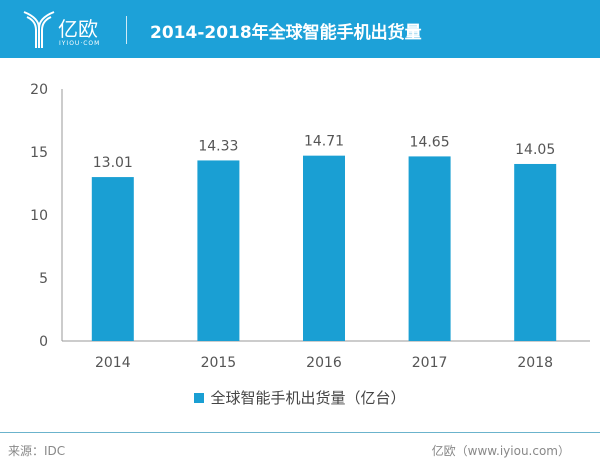  Describe the element at coordinates (39, 90) in the screenshot. I see `y-tick-label: 20` at that location.